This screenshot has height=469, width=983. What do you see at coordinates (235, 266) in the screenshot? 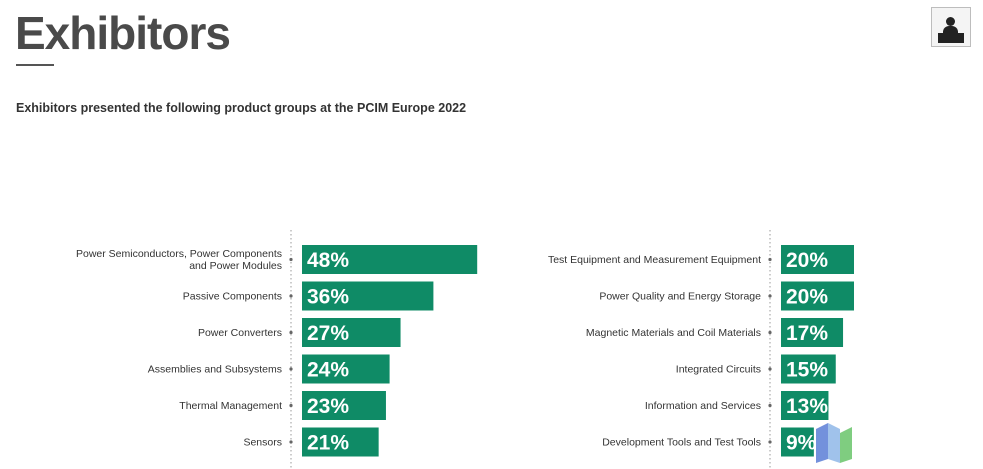
I see `category-label-1-1-line2: and Power Modules` at bounding box center [235, 266].